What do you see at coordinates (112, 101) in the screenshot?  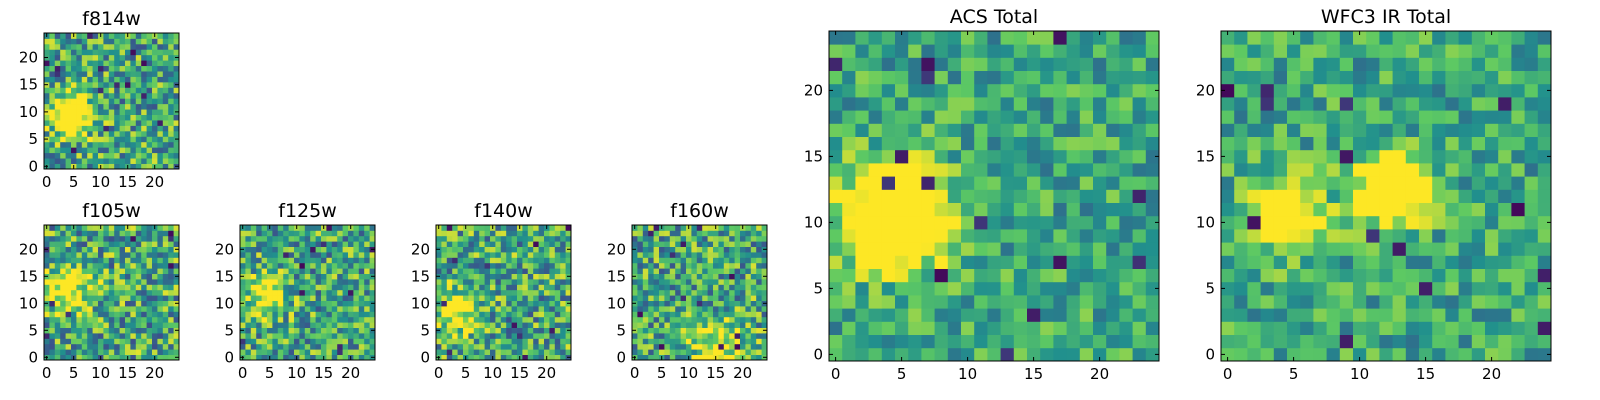 I see `heatmap-cells-f814w` at bounding box center [112, 101].